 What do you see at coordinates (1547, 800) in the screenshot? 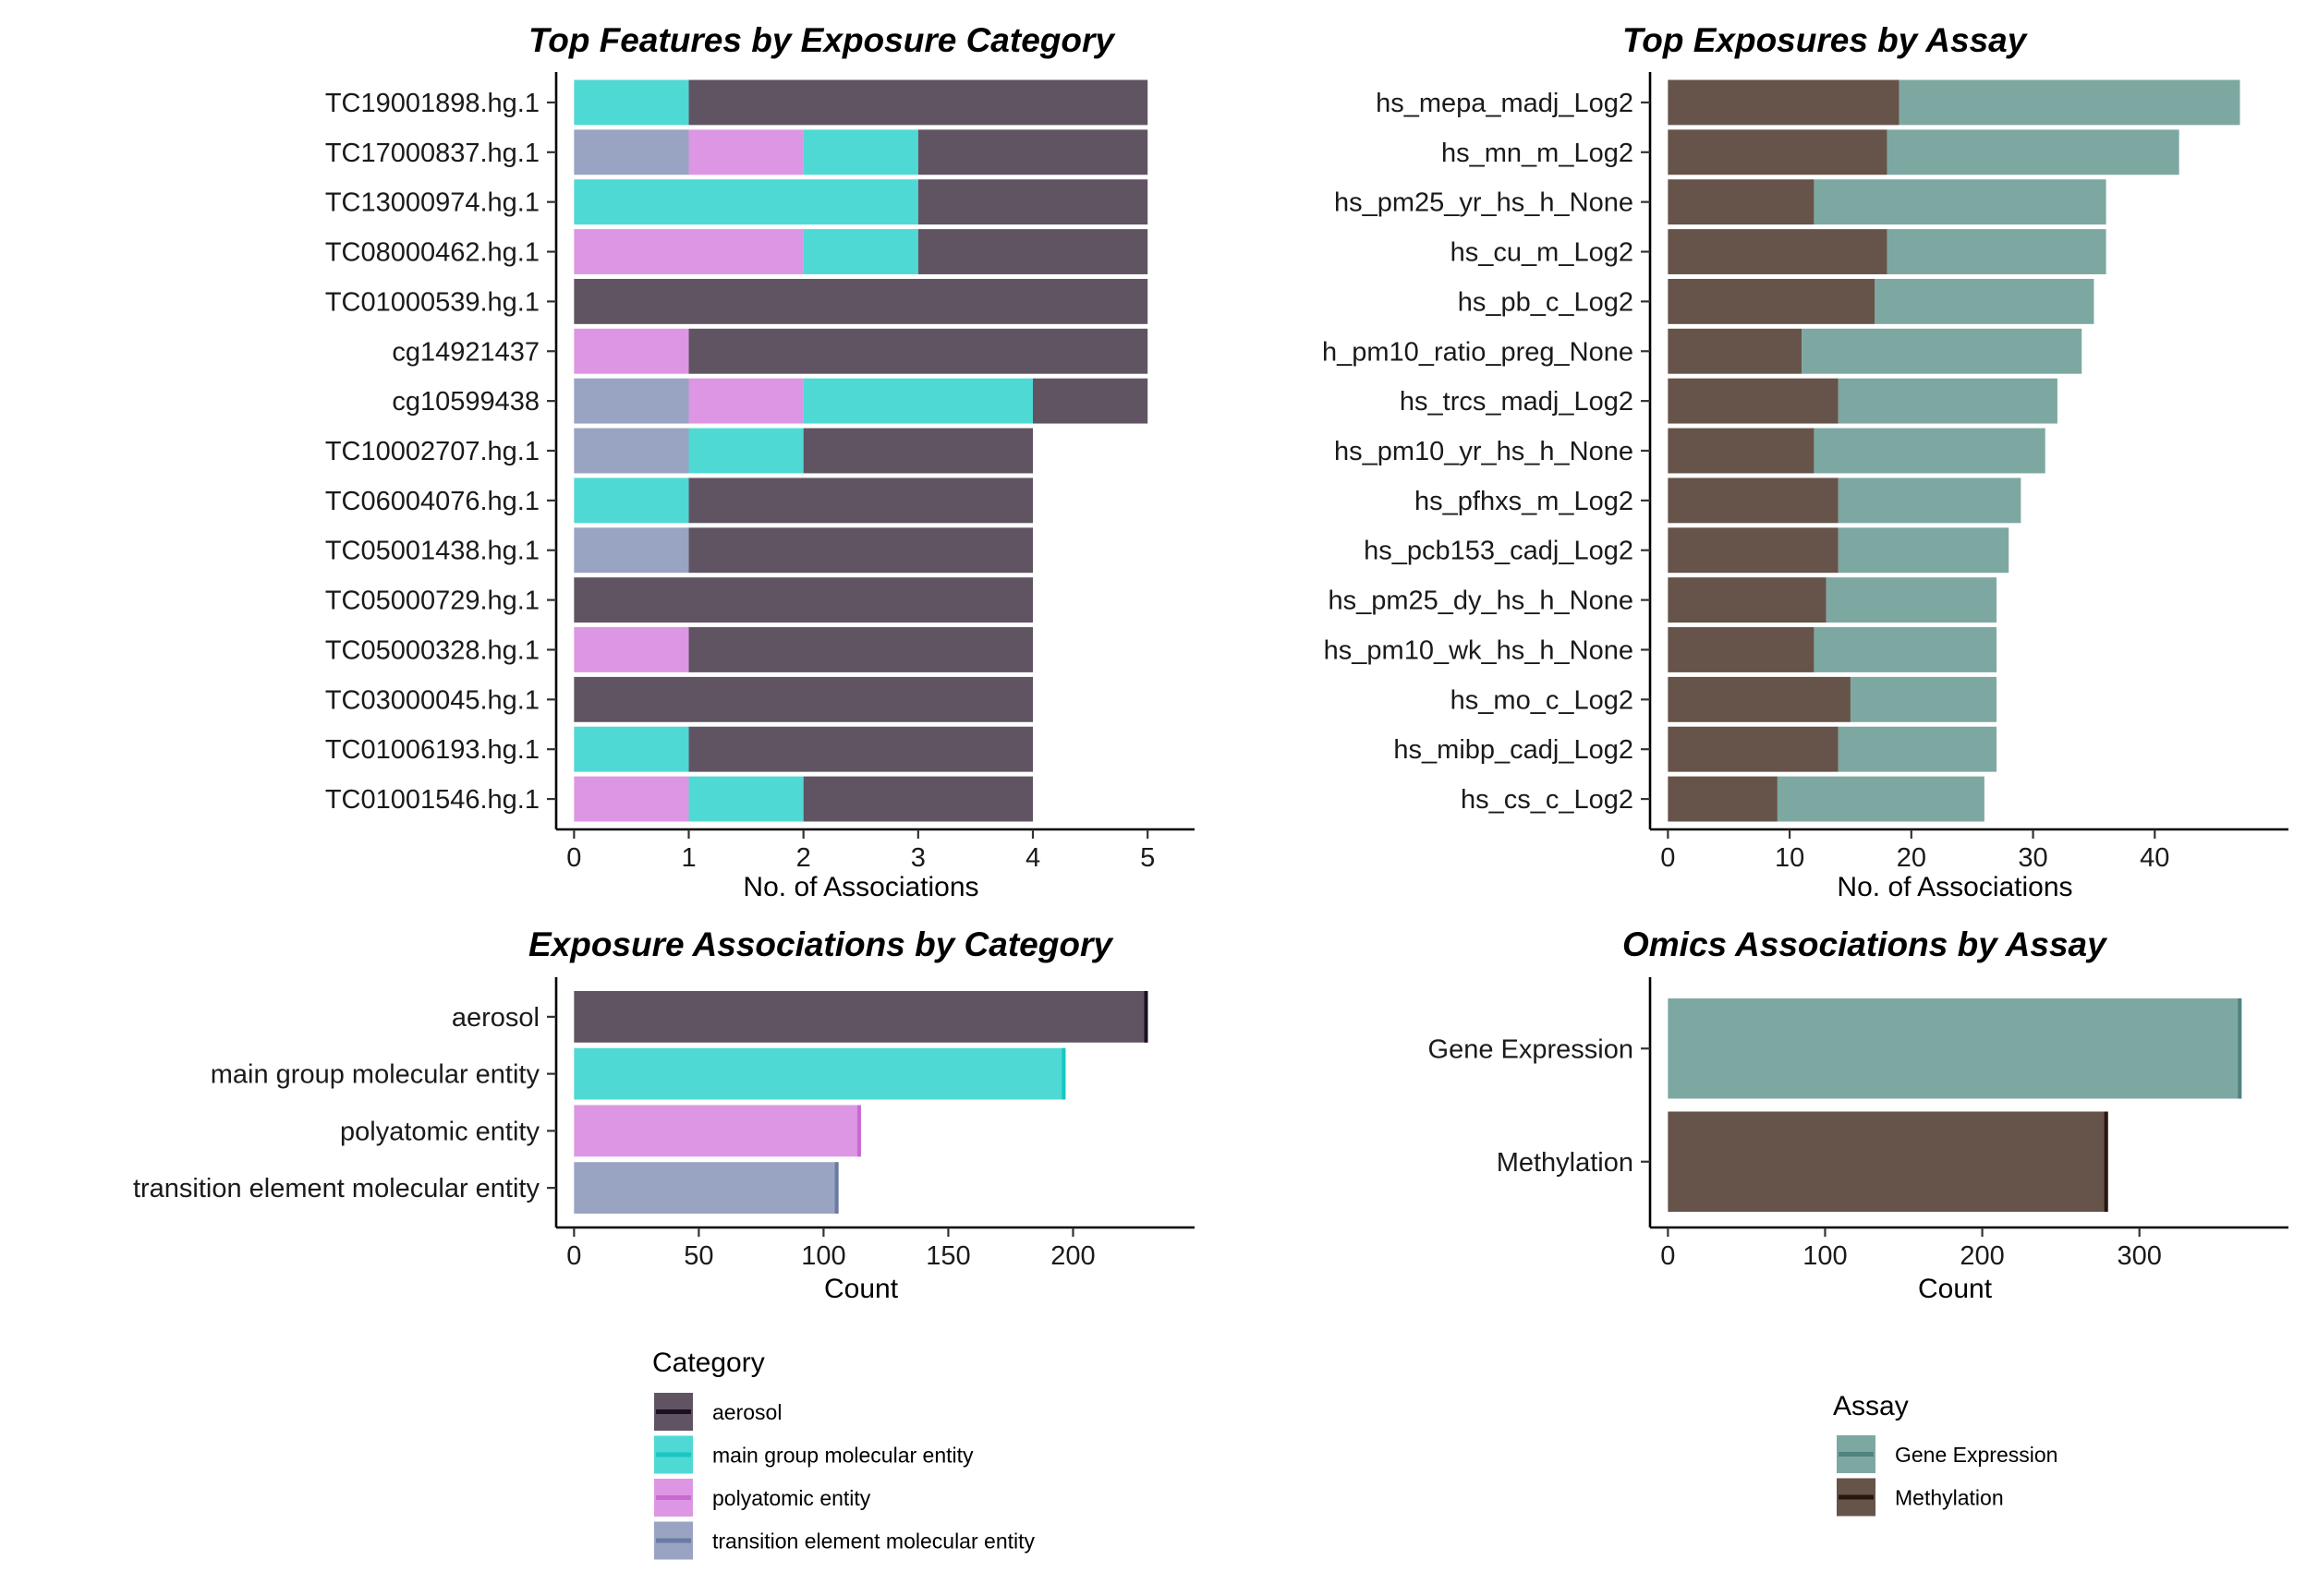
I see `y-tick-label: hs_cs_c_Log2` at bounding box center [1547, 800].